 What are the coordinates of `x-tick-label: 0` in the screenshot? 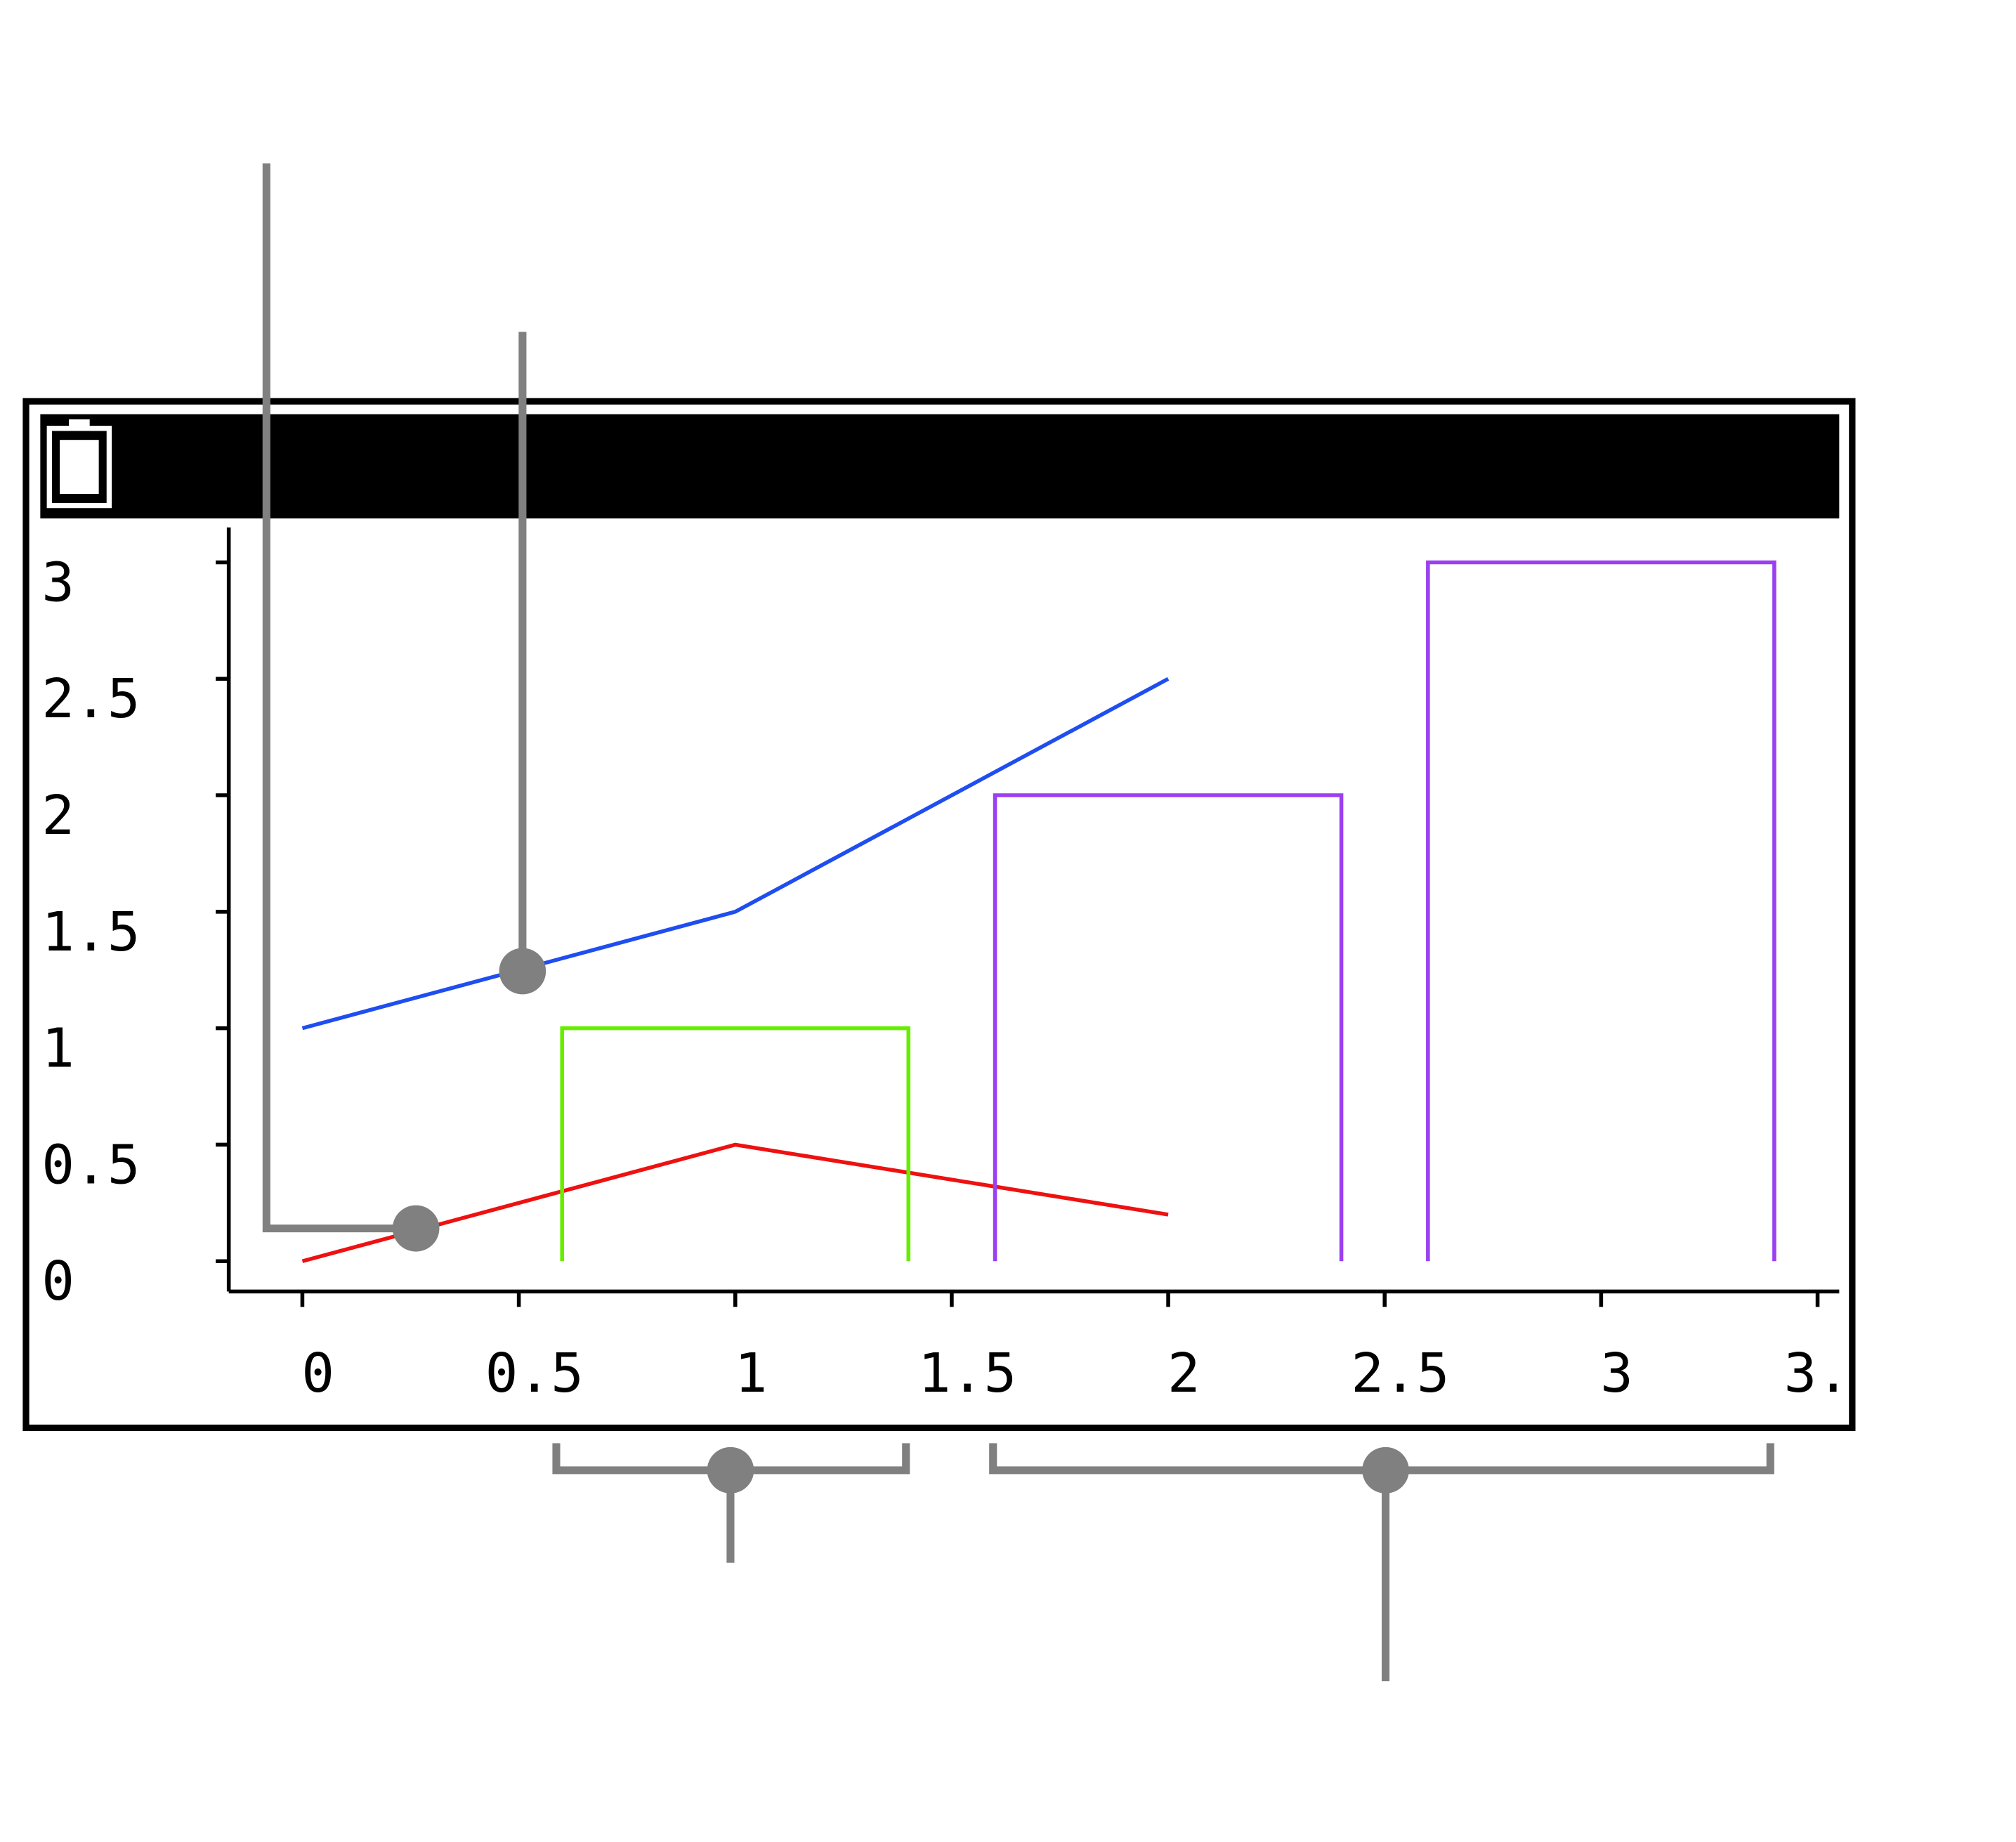 It's located at (317, 1374).